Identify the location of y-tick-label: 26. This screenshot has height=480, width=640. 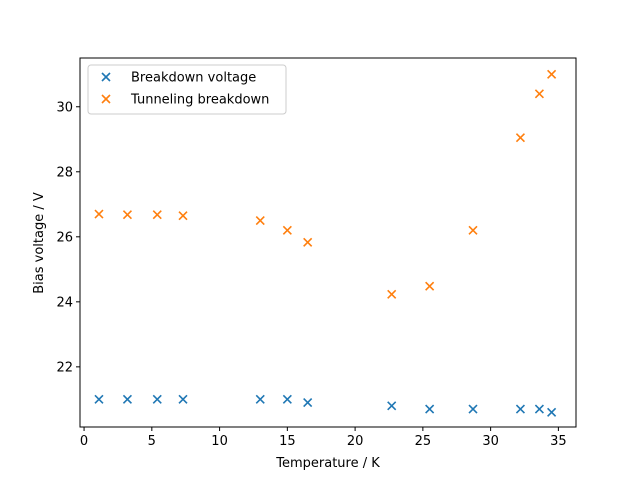
(64, 237).